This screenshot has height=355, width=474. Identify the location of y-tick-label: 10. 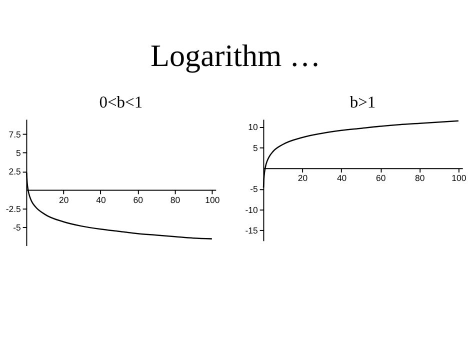
(253, 127).